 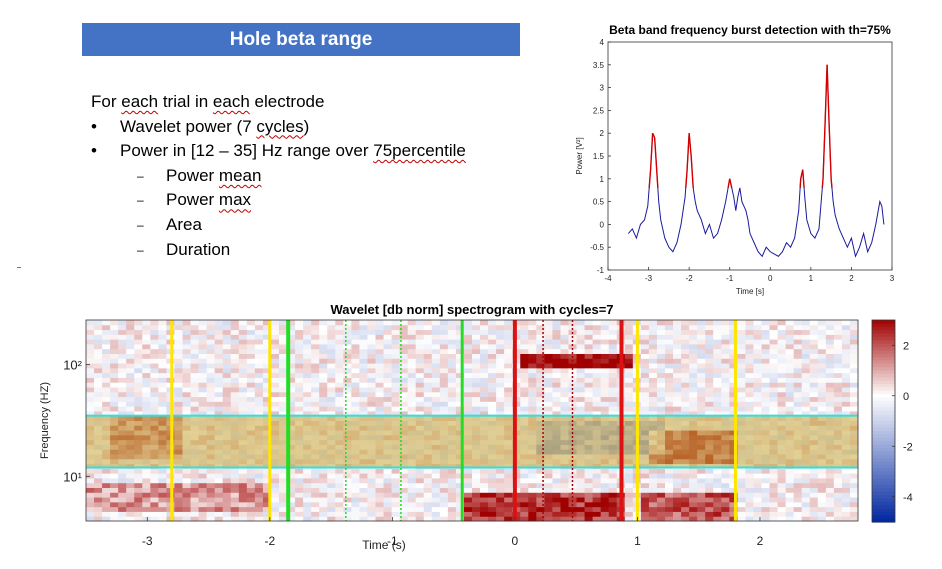 I want to click on colorbar-cell, so click(x=883, y=429).